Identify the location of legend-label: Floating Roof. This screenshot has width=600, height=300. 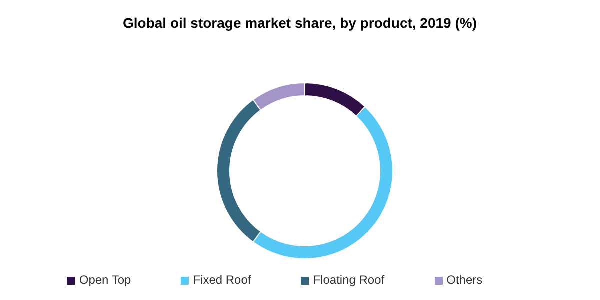
(349, 280).